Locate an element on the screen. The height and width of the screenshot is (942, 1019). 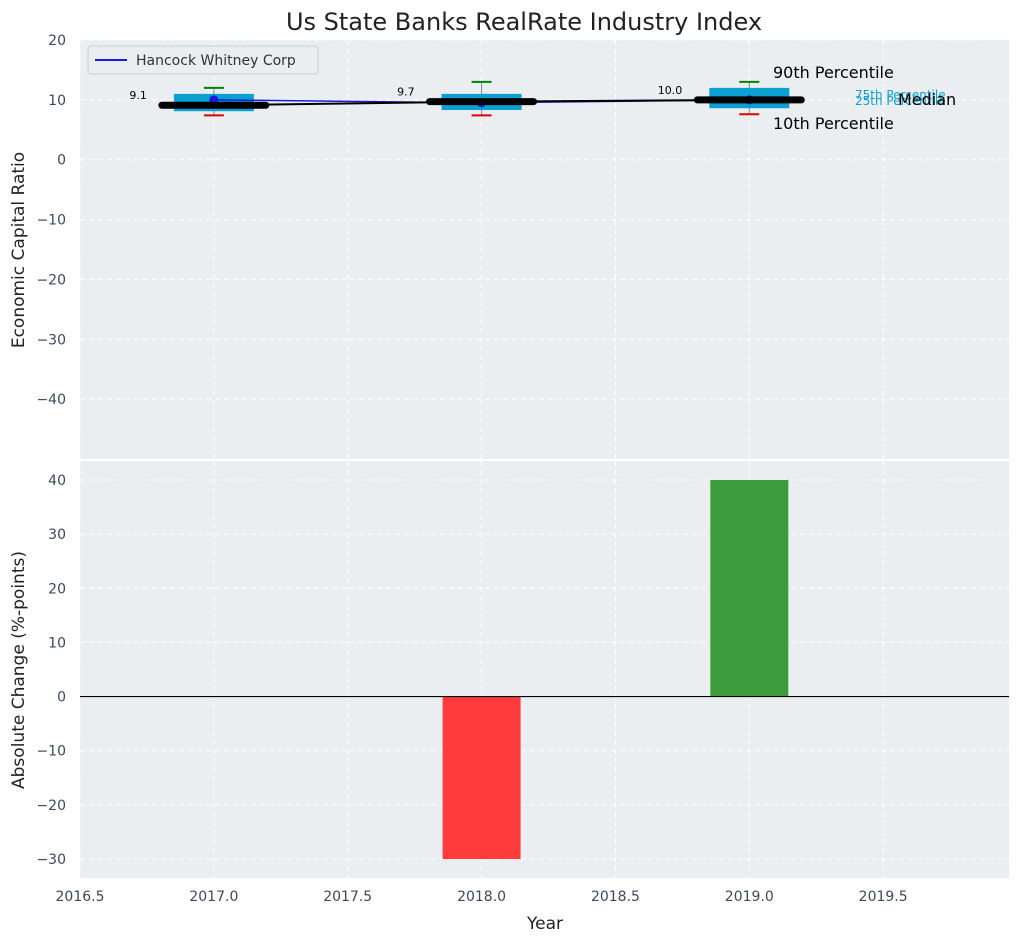
legend-box is located at coordinates (203, 60).